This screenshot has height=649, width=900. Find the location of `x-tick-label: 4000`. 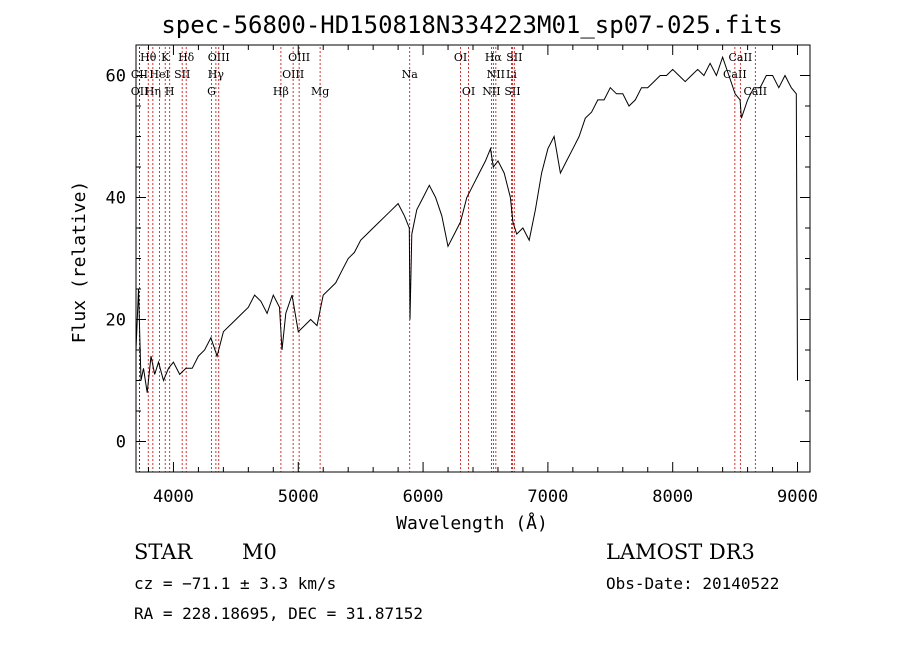

x-tick-label: 4000 is located at coordinates (173, 497).